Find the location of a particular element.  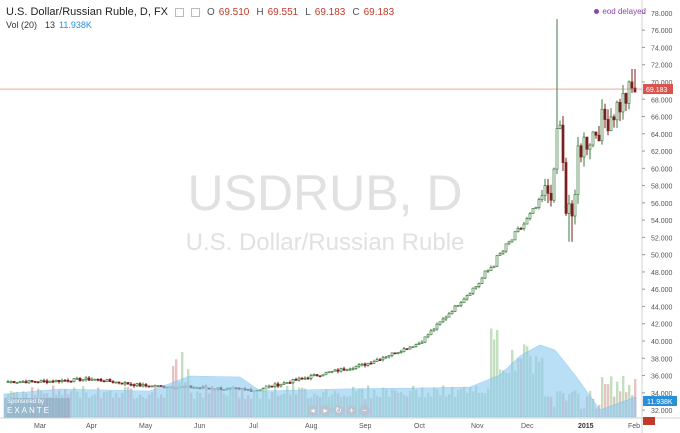

y-tick-label: 62.000 is located at coordinates (662, 152).